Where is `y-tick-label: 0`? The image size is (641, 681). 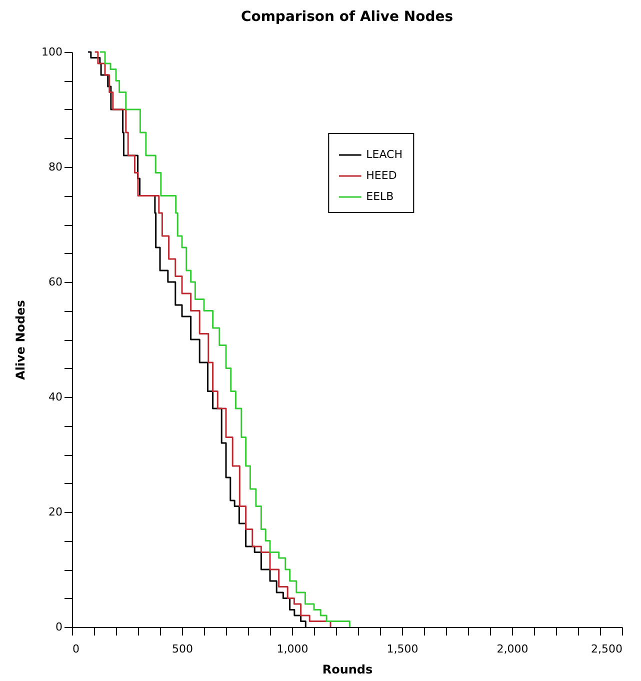
y-tick-label: 0 is located at coordinates (59, 627).